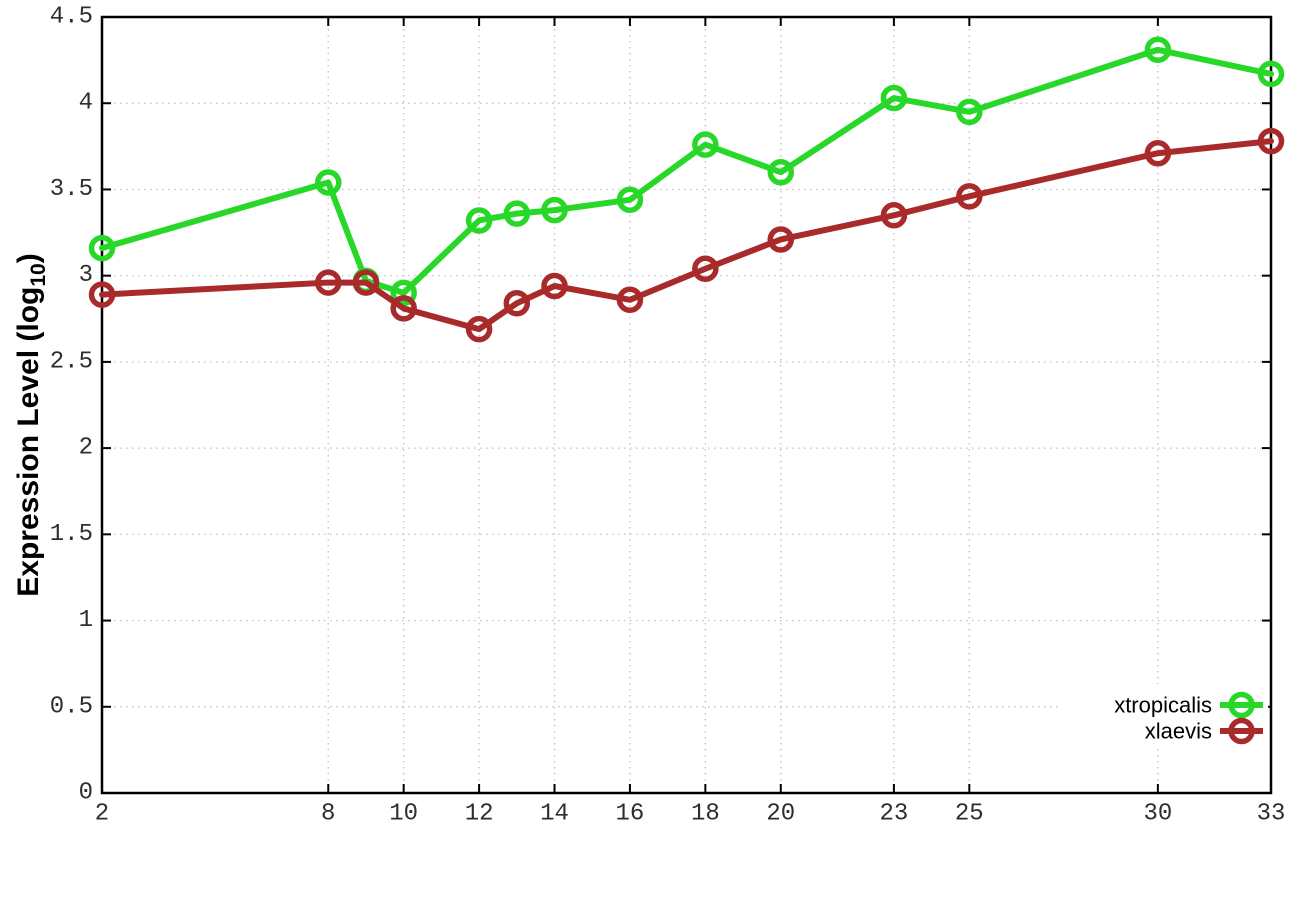  What do you see at coordinates (403, 814) in the screenshot?
I see `x-tick-label: 10` at bounding box center [403, 814].